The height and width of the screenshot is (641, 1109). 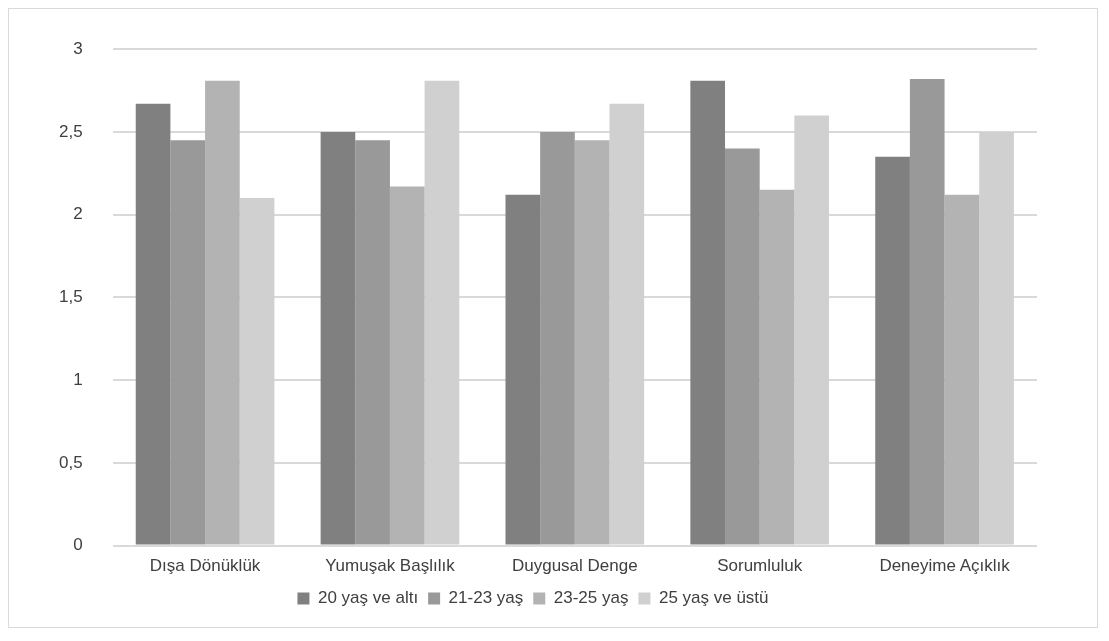 What do you see at coordinates (70, 131) in the screenshot?
I see `y-tick-label: 2,5` at bounding box center [70, 131].